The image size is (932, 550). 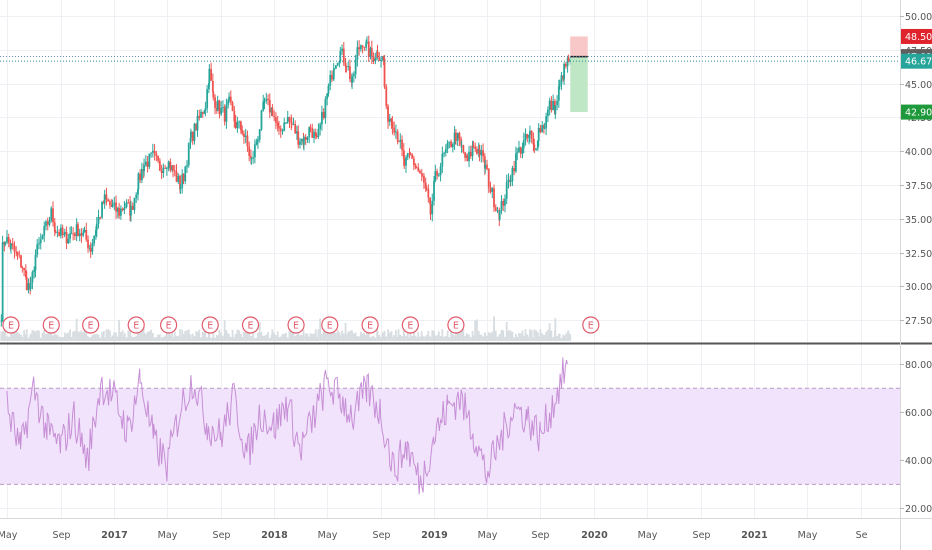 What do you see at coordinates (918, 287) in the screenshot?
I see `price-tick-label: 30.00` at bounding box center [918, 287].